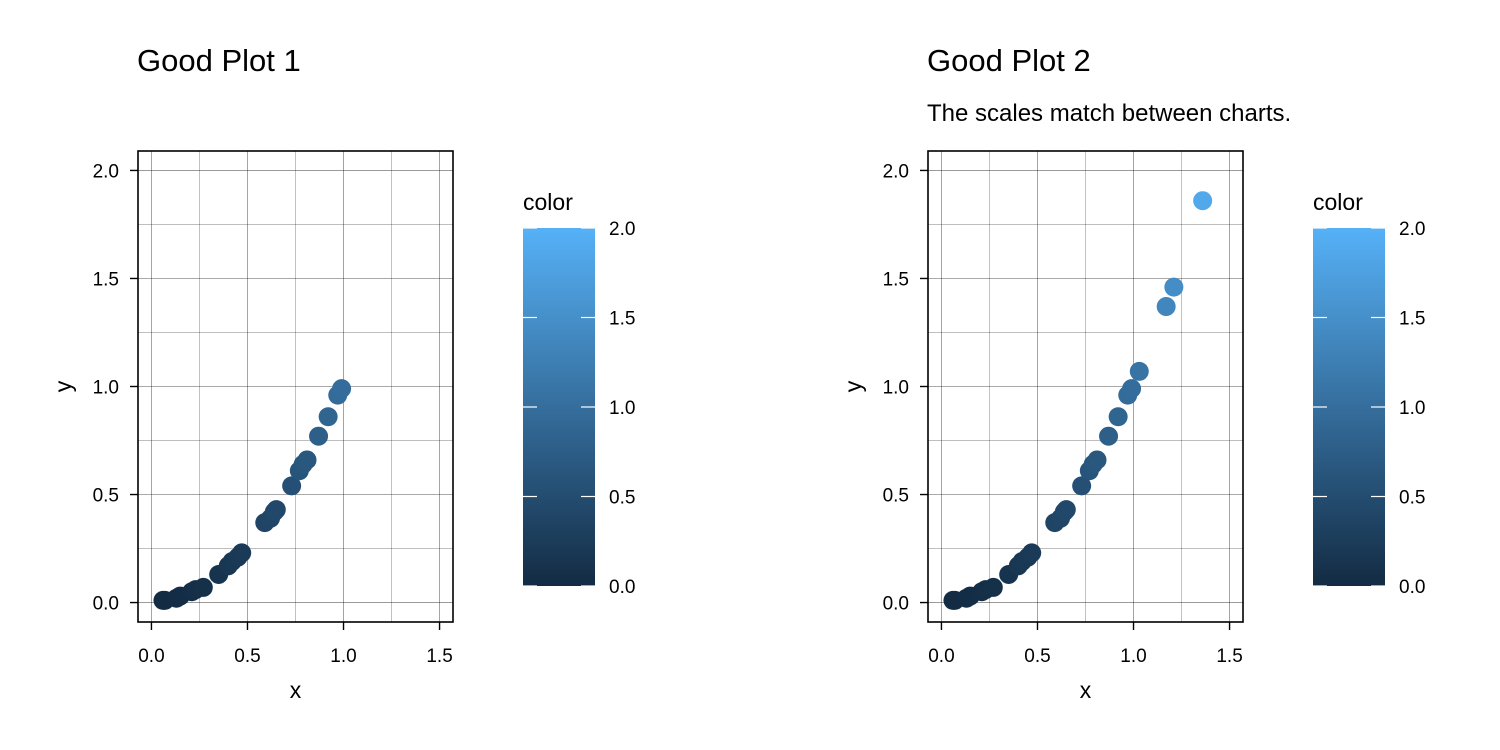 Image resolution: width=1500 pixels, height=750 pixels. What do you see at coordinates (219, 60) in the screenshot?
I see `chart-title: Good Plot 1` at bounding box center [219, 60].